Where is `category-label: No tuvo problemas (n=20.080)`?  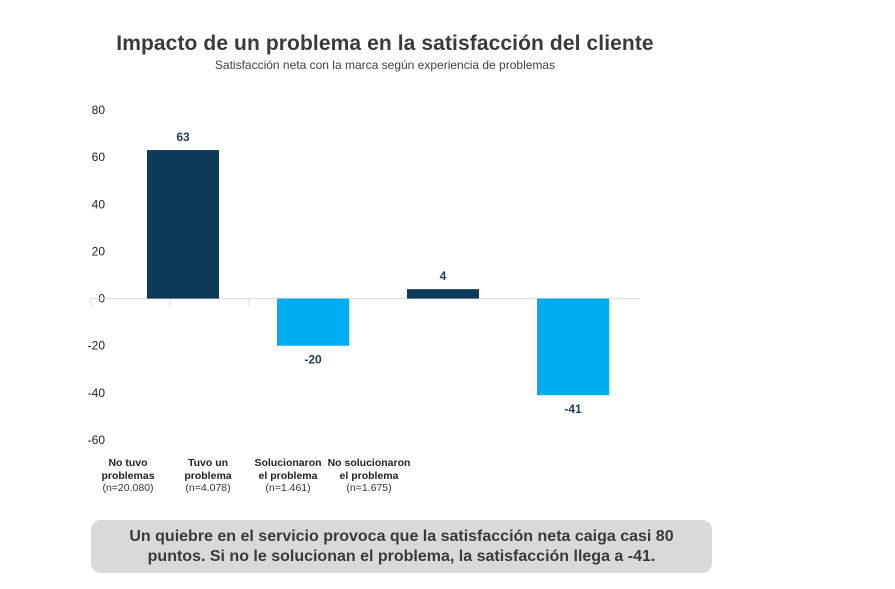
category-label: No tuvo problemas (n=20.080) is located at coordinates (128, 476).